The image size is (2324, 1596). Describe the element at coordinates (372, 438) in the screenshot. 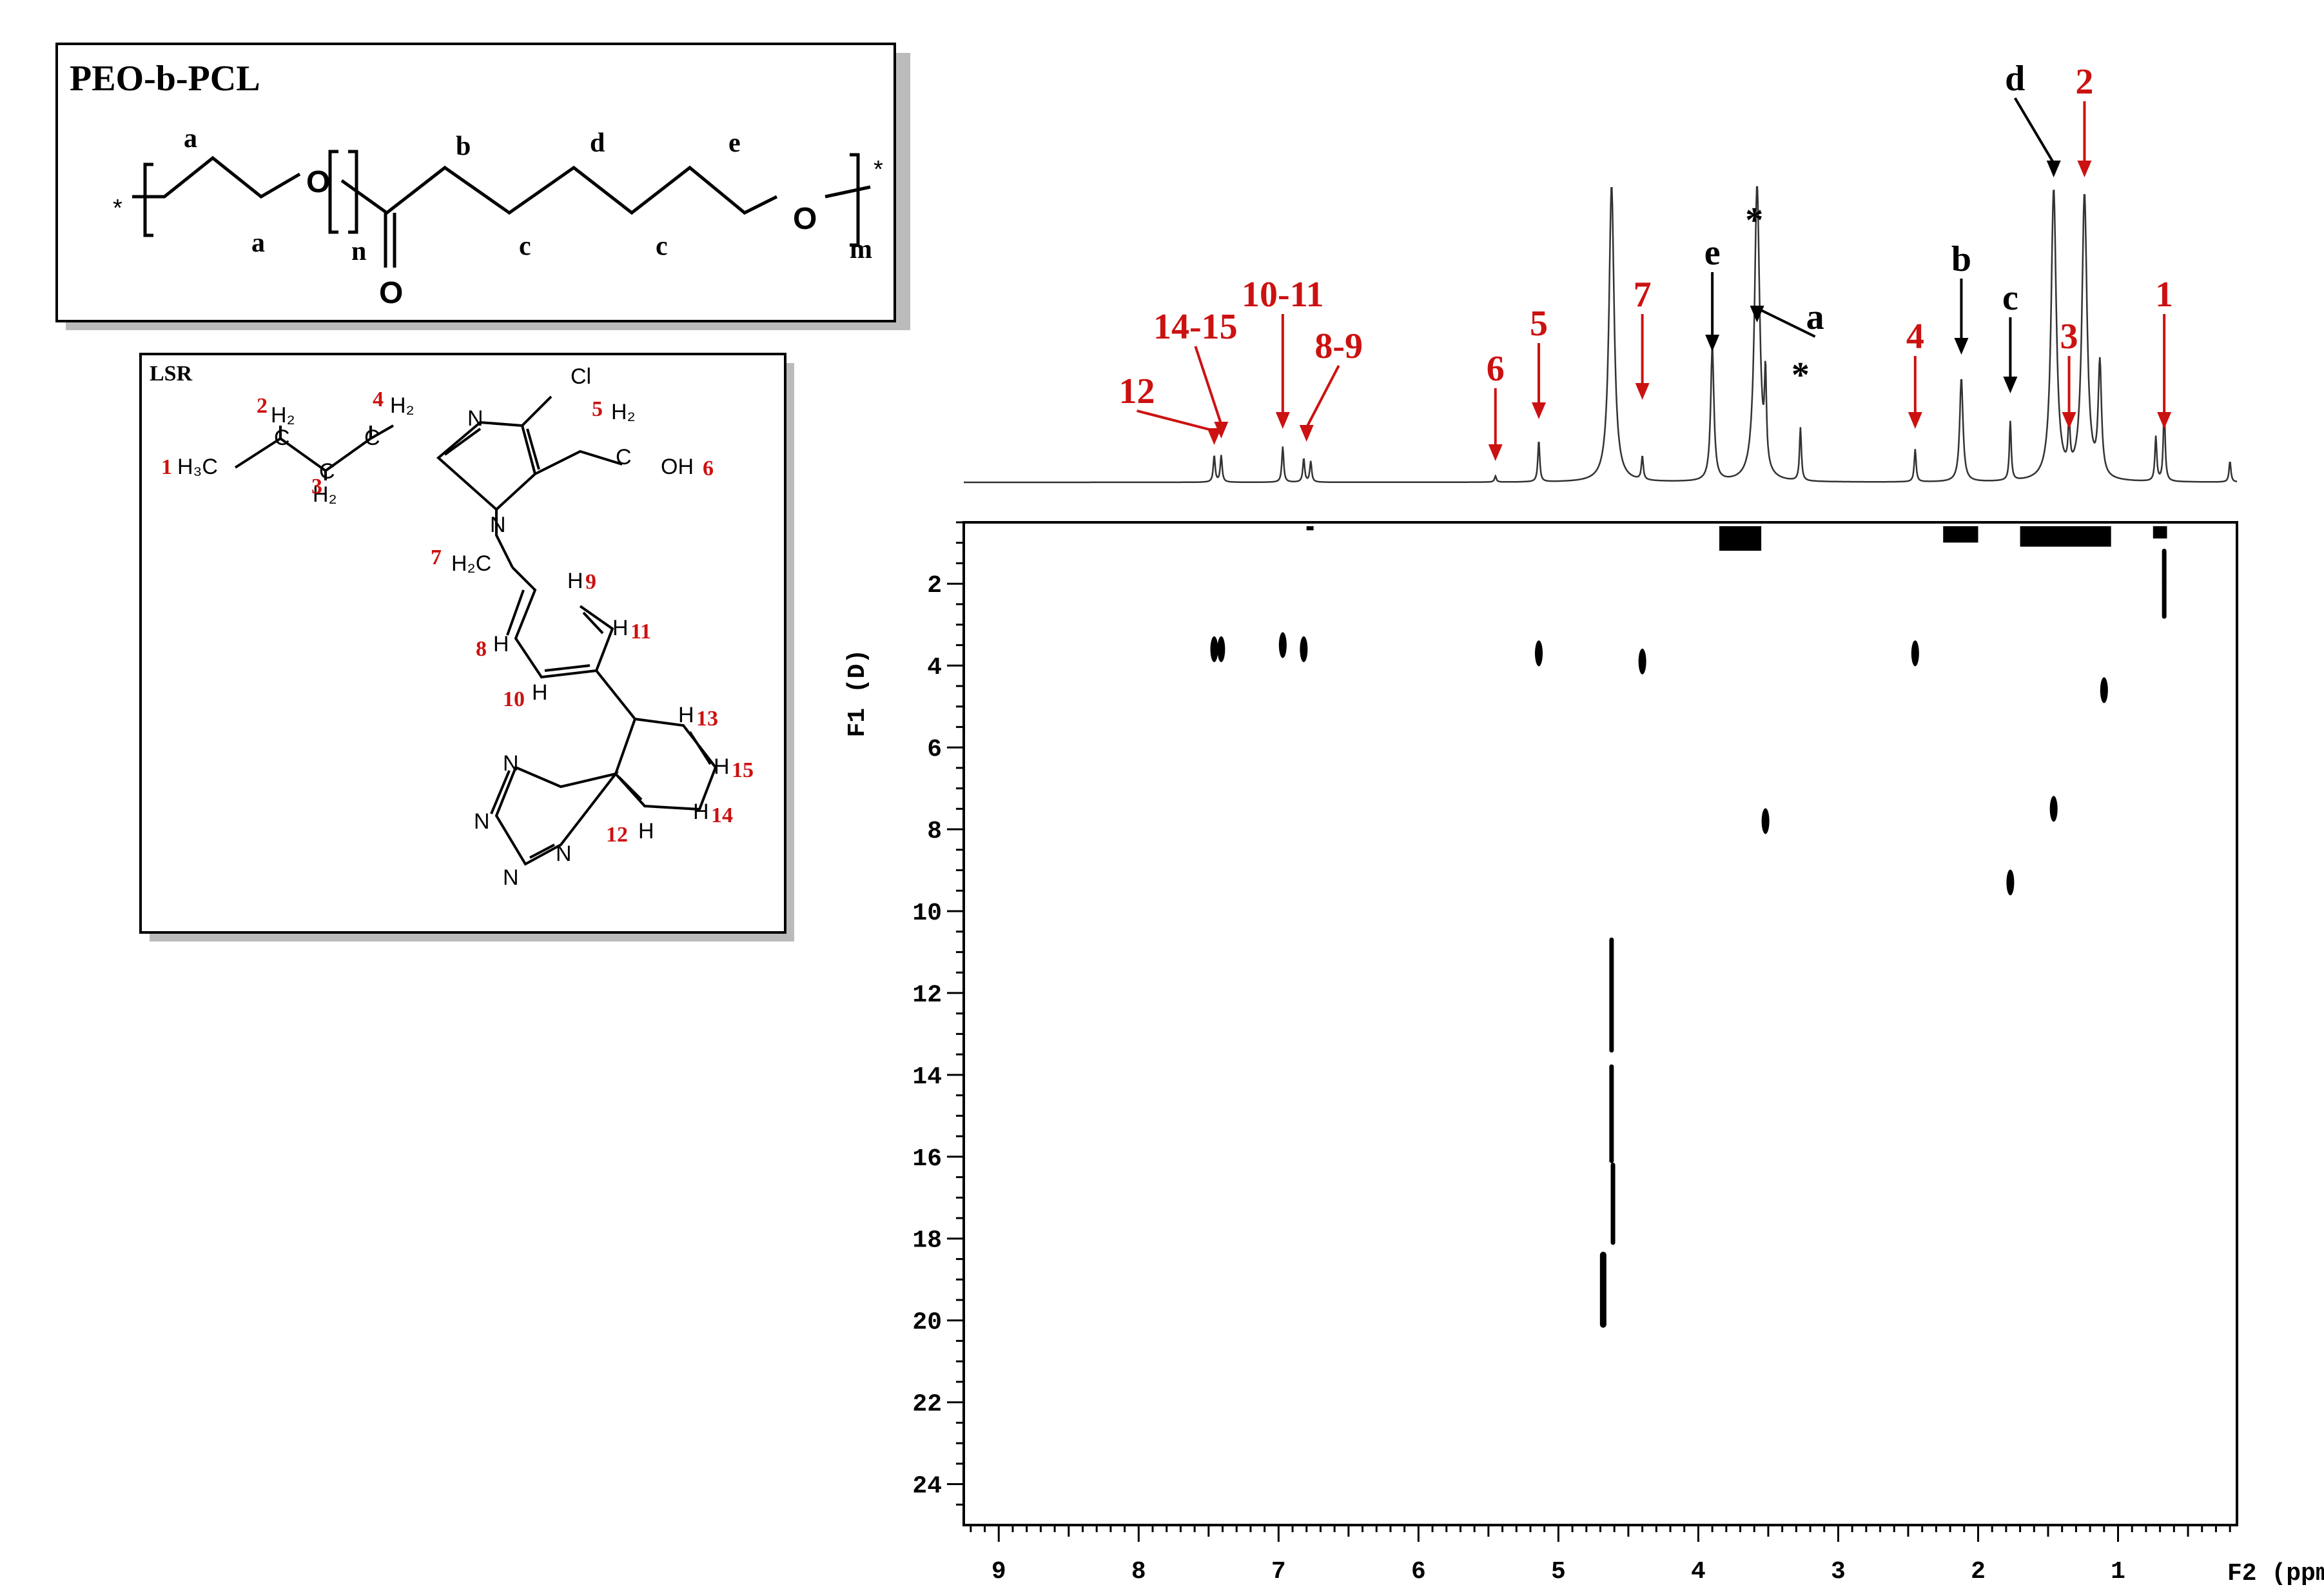

I see `lsr-atom-c4: C` at that location.